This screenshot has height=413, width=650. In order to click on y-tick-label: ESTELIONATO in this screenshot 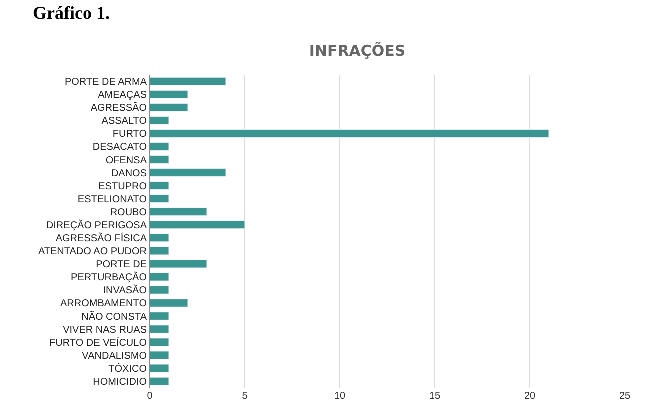, I will do `click(113, 200)`.